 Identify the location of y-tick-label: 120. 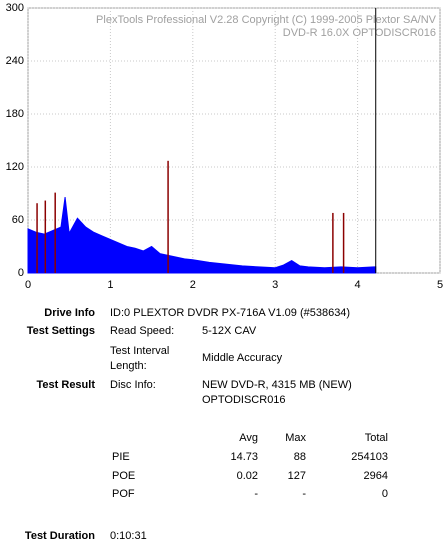
(15, 167).